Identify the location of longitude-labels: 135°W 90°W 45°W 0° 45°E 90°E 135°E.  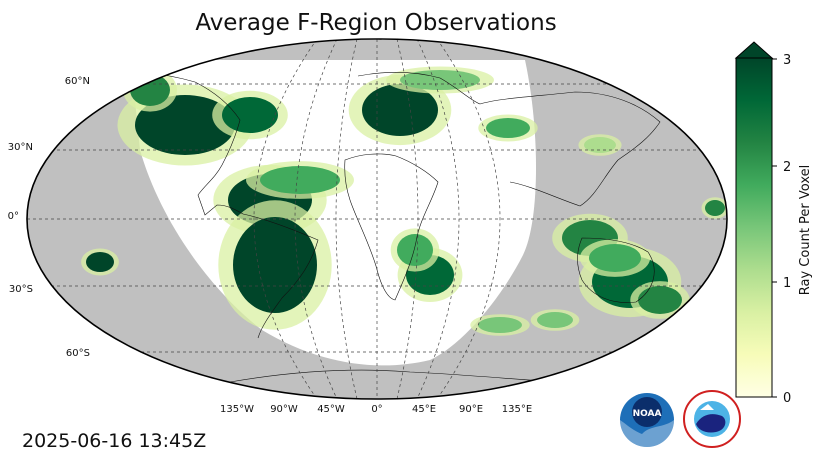
(376, 409).